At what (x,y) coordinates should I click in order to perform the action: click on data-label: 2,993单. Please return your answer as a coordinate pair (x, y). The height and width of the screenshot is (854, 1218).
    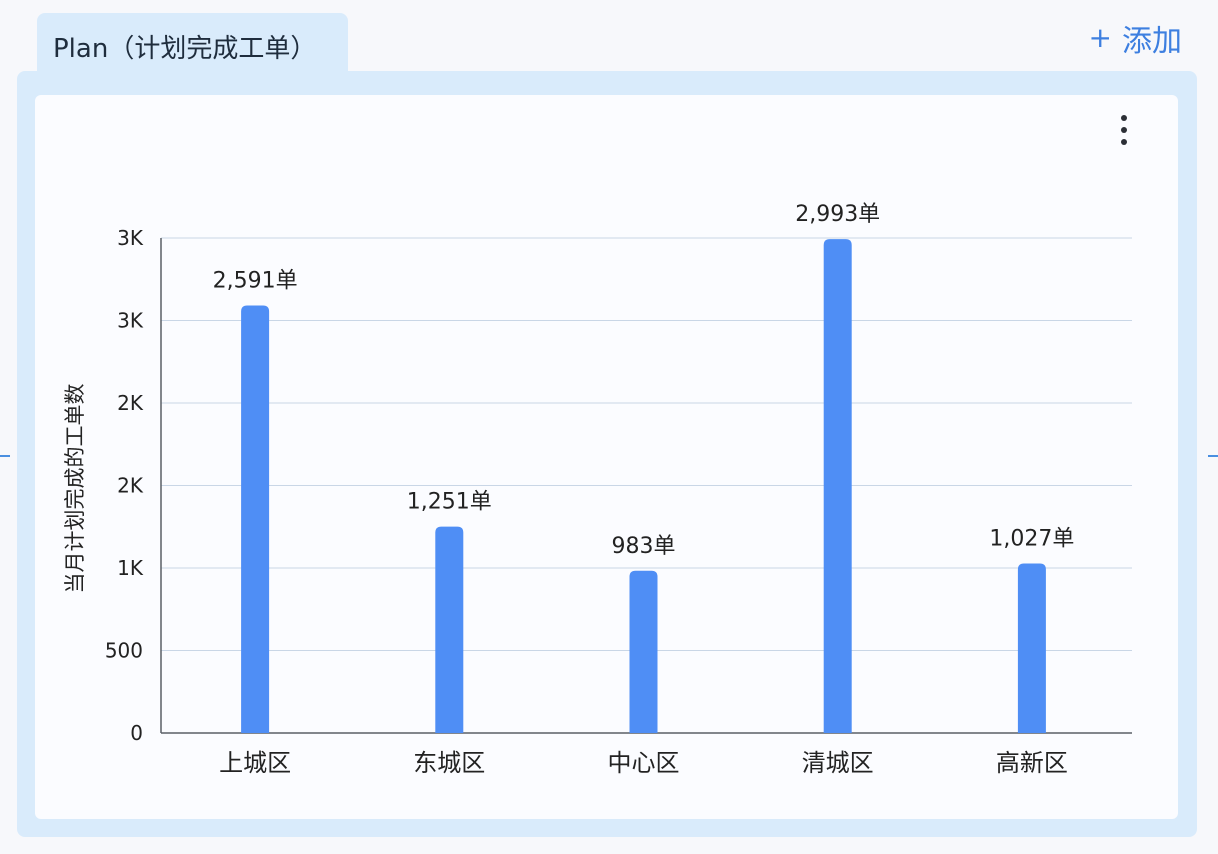
    Looking at the image, I should click on (837, 214).